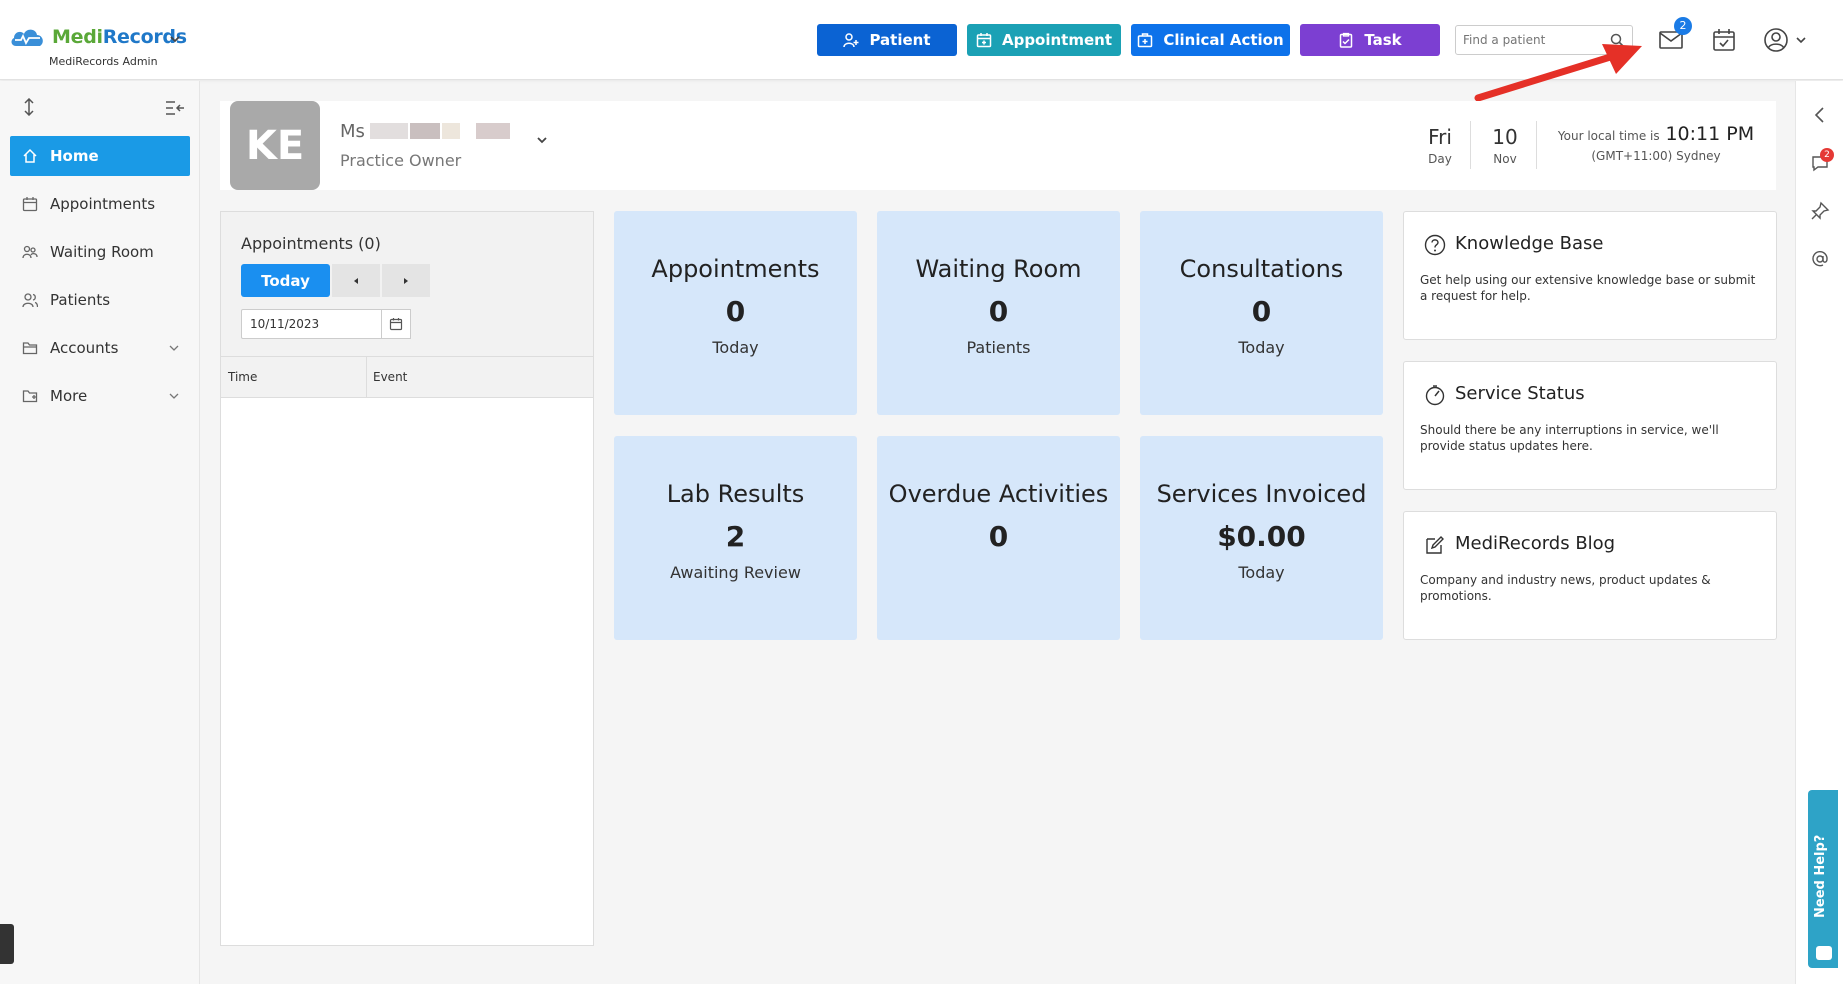 The width and height of the screenshot is (1843, 984). I want to click on add-task-button: Task, so click(1370, 40).